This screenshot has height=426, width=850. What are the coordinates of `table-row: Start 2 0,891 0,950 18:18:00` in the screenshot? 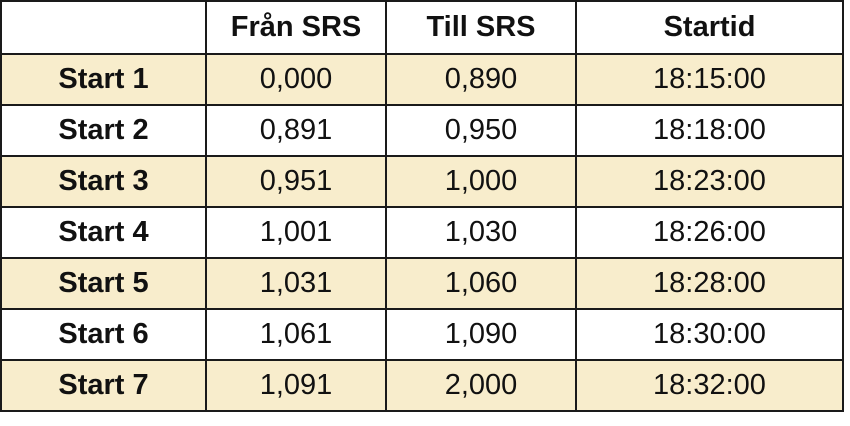 It's located at (422, 130).